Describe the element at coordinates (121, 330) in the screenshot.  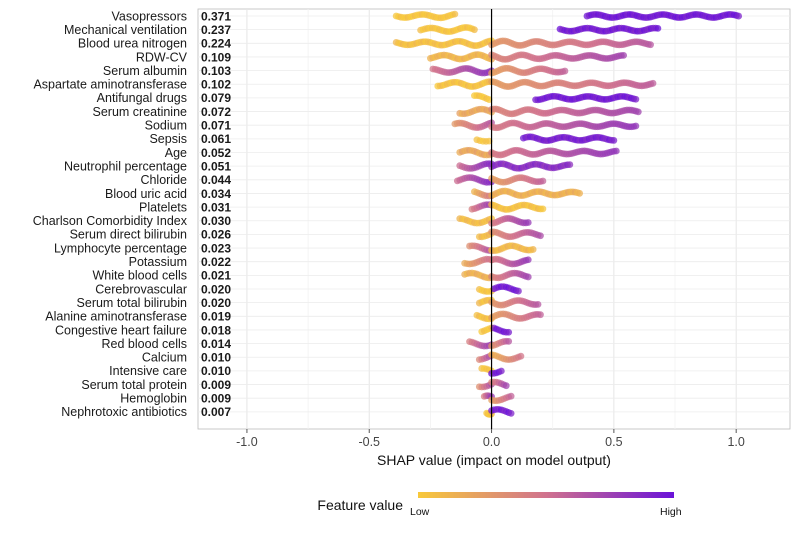
I see `feature-name-label: Congestive heart failure` at that location.